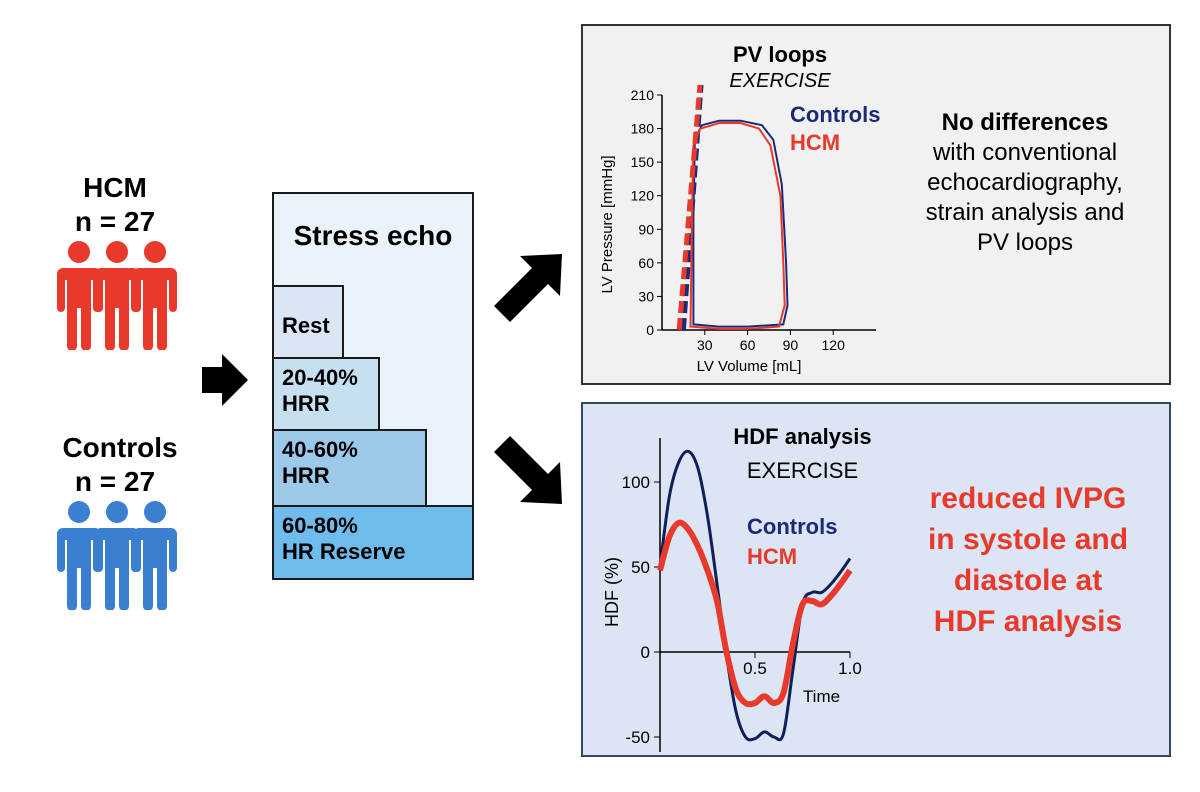  Describe the element at coordinates (1025, 152) in the screenshot. I see `pv-conclusion-line-2: with conventional` at that location.